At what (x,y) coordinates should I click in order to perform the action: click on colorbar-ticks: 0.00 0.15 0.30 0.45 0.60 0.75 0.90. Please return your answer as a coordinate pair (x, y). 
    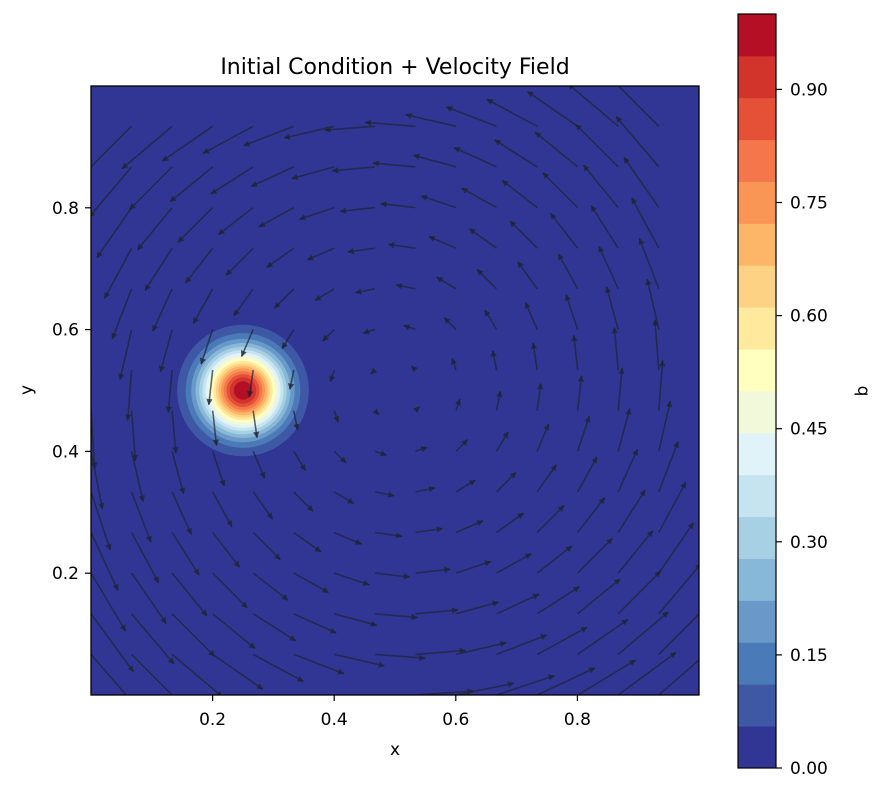
    Looking at the image, I should click on (802, 429).